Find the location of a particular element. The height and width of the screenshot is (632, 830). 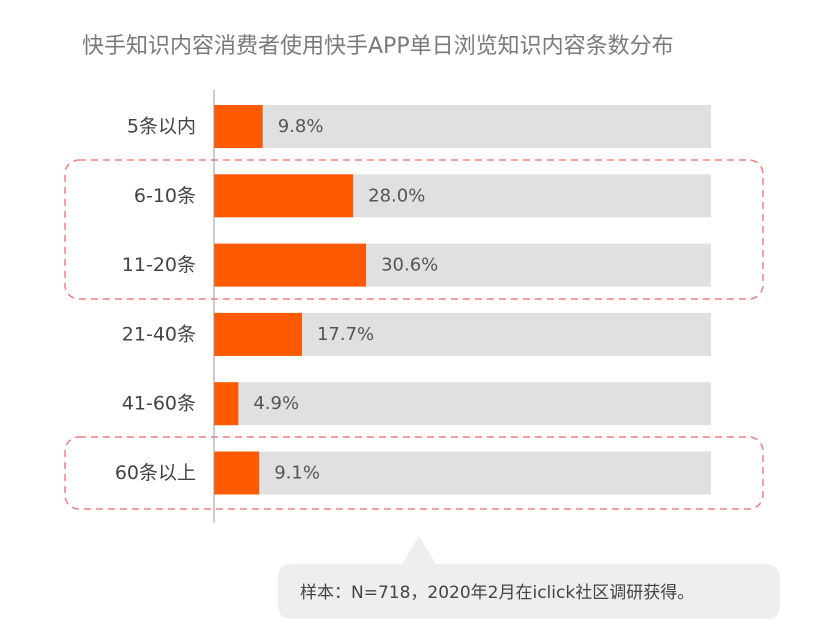

value-label: 4.9% is located at coordinates (276, 403).